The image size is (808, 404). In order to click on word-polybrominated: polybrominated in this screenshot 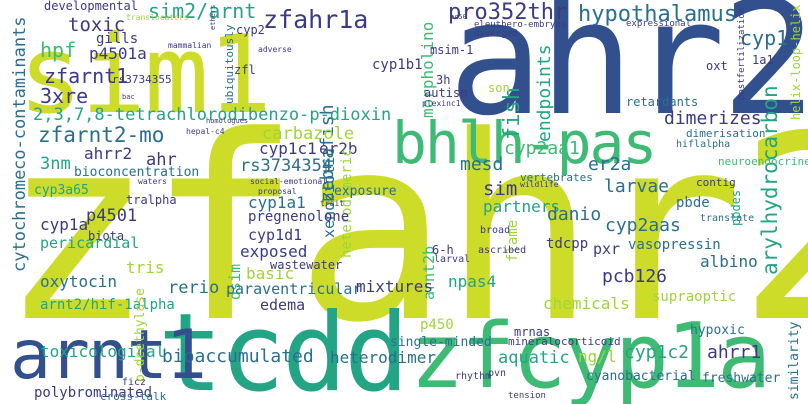, I will do `click(93, 393)`.